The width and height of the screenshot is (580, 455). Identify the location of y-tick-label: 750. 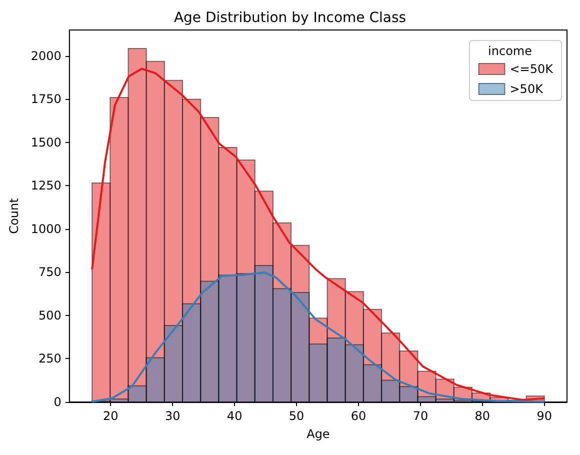
(50, 272).